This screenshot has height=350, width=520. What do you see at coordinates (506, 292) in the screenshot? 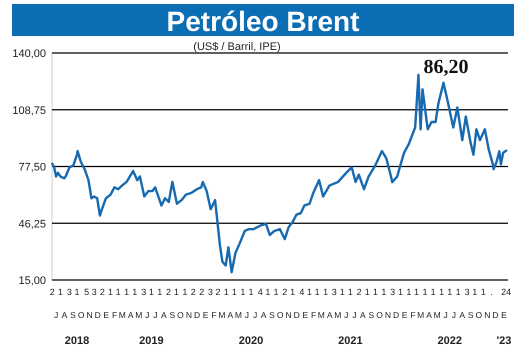
I see `x-tick-label: 24` at bounding box center [506, 292].